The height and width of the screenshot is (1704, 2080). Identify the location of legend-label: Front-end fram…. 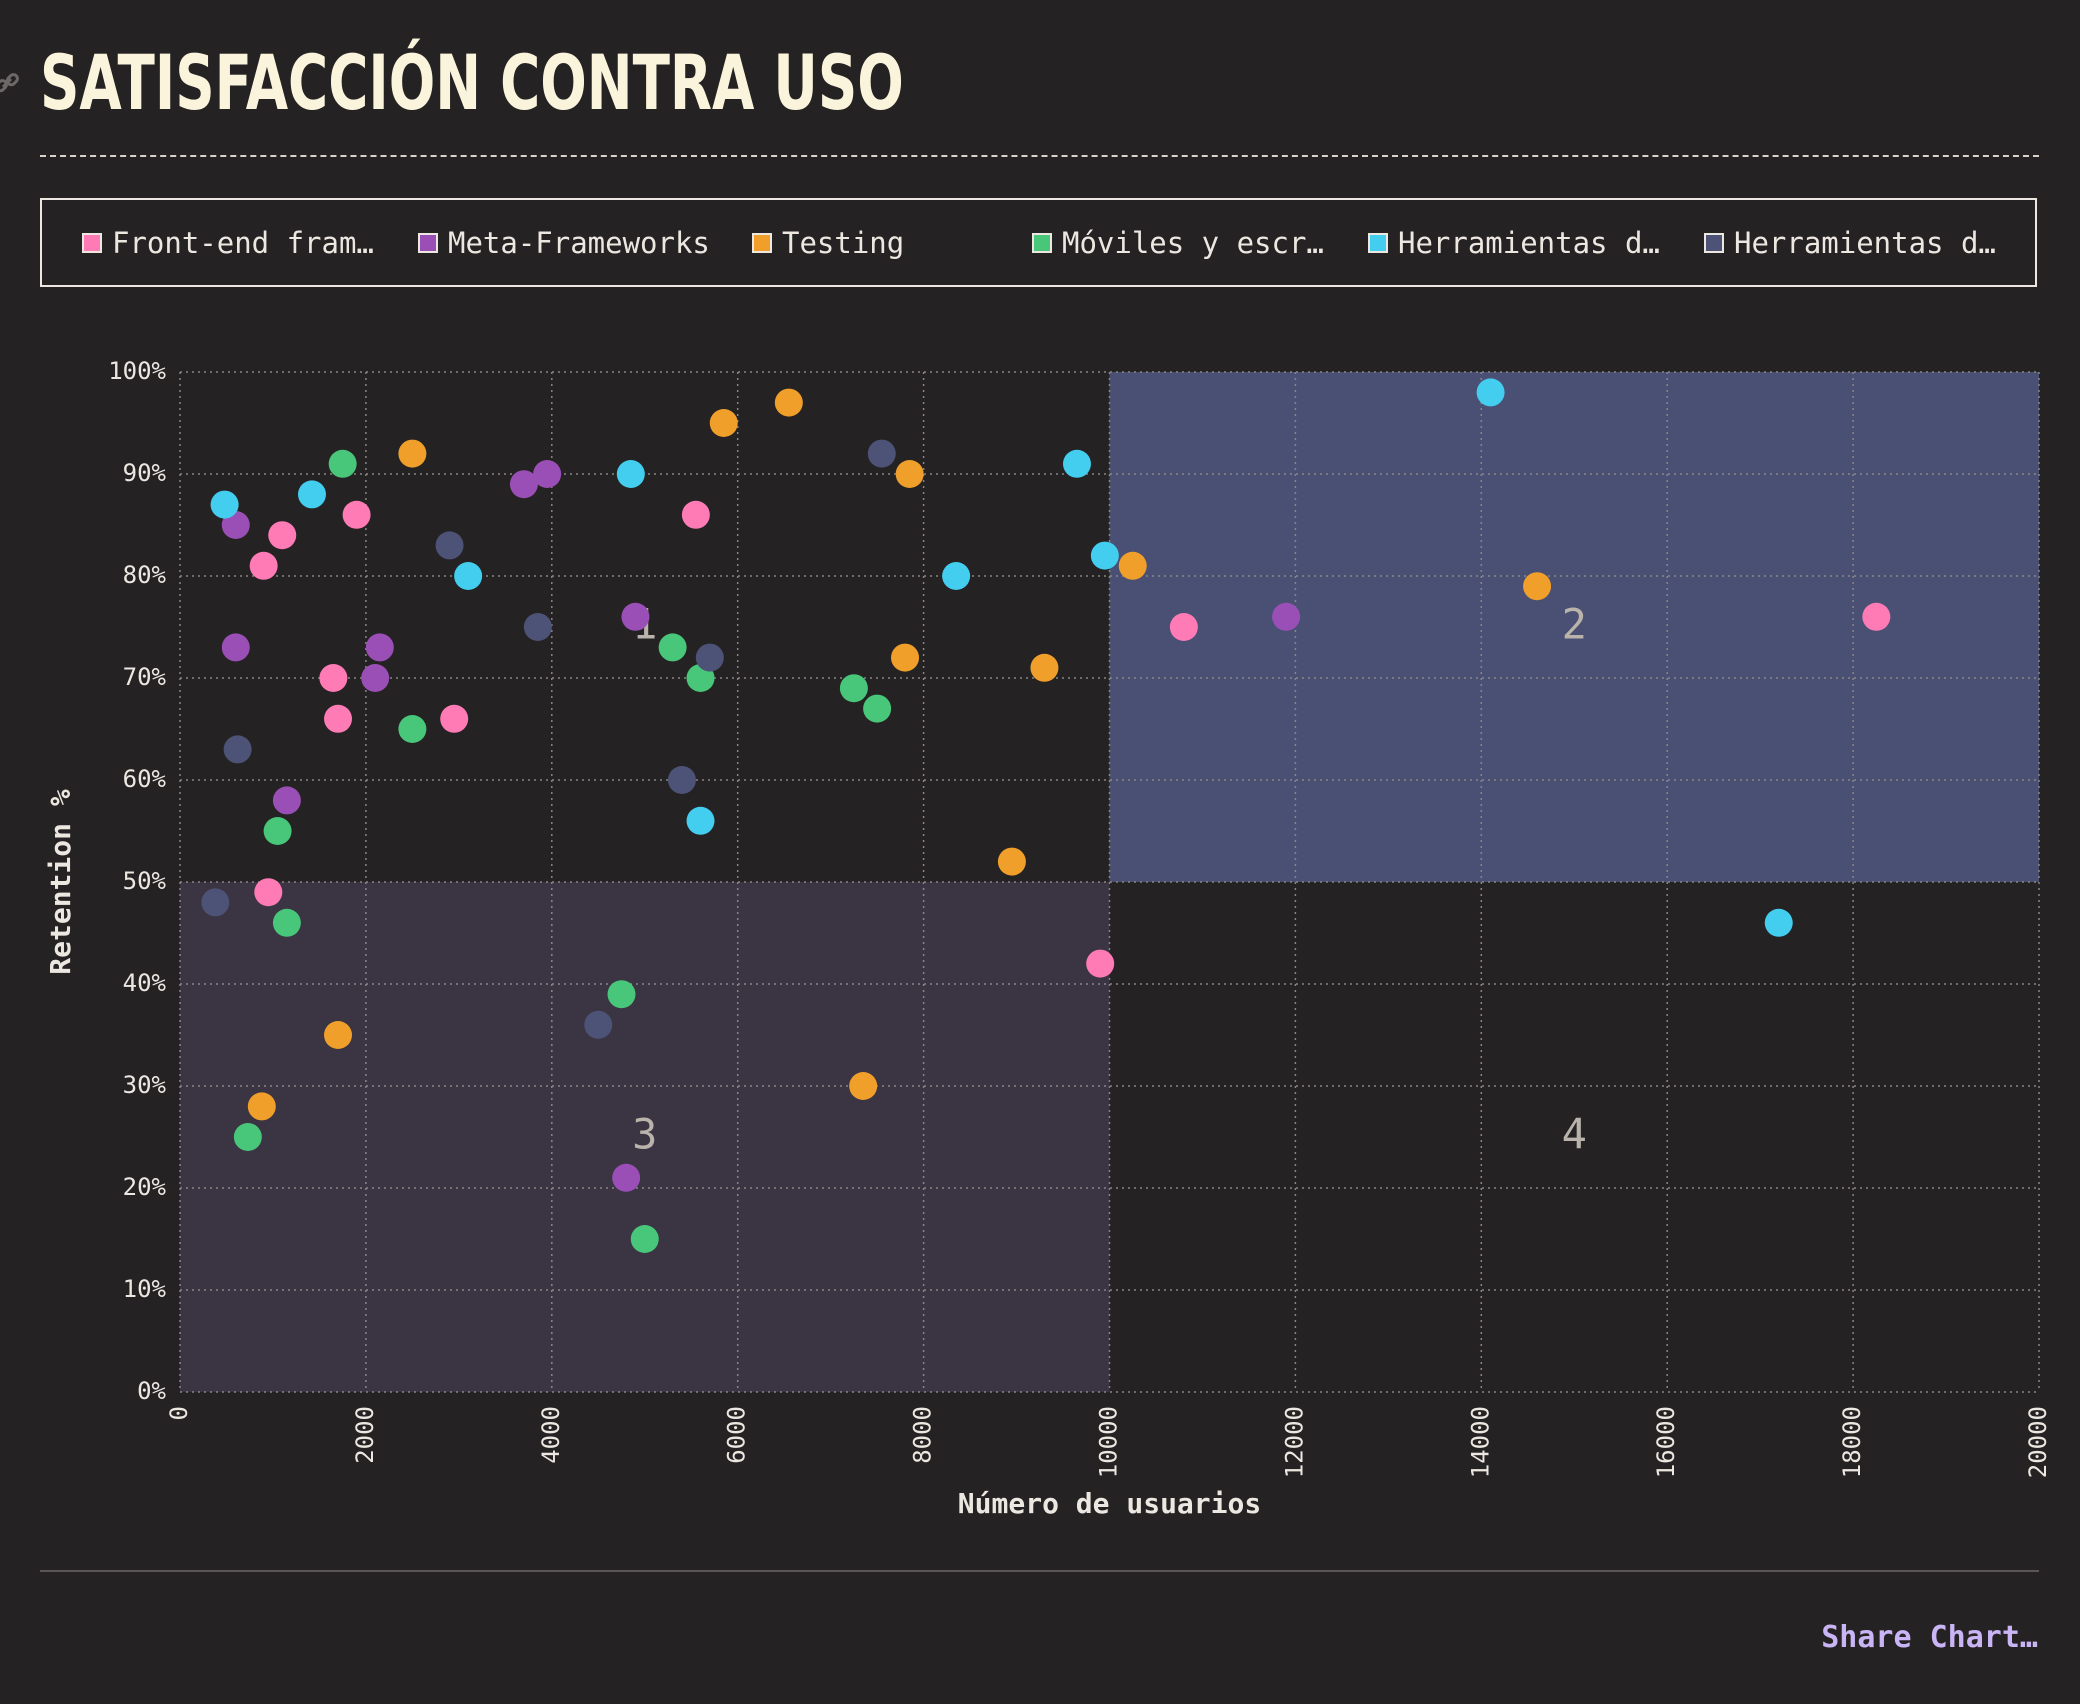
(243, 242).